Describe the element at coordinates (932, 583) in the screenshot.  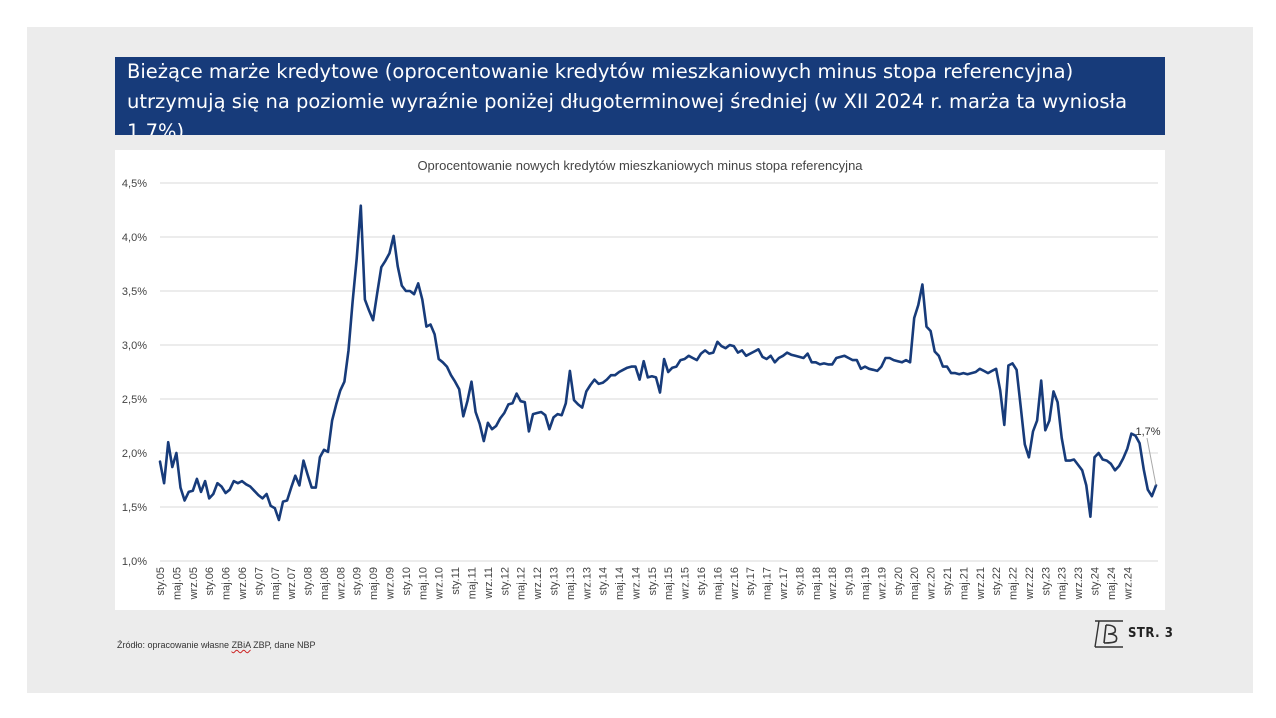
I see `x-tick-label: wrz.20` at that location.